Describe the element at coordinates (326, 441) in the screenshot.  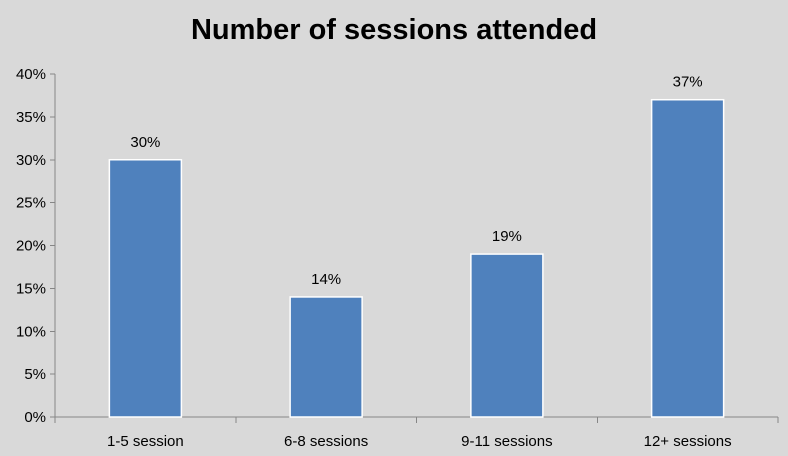
I see `x-tick-label: 6-8 sessions` at that location.